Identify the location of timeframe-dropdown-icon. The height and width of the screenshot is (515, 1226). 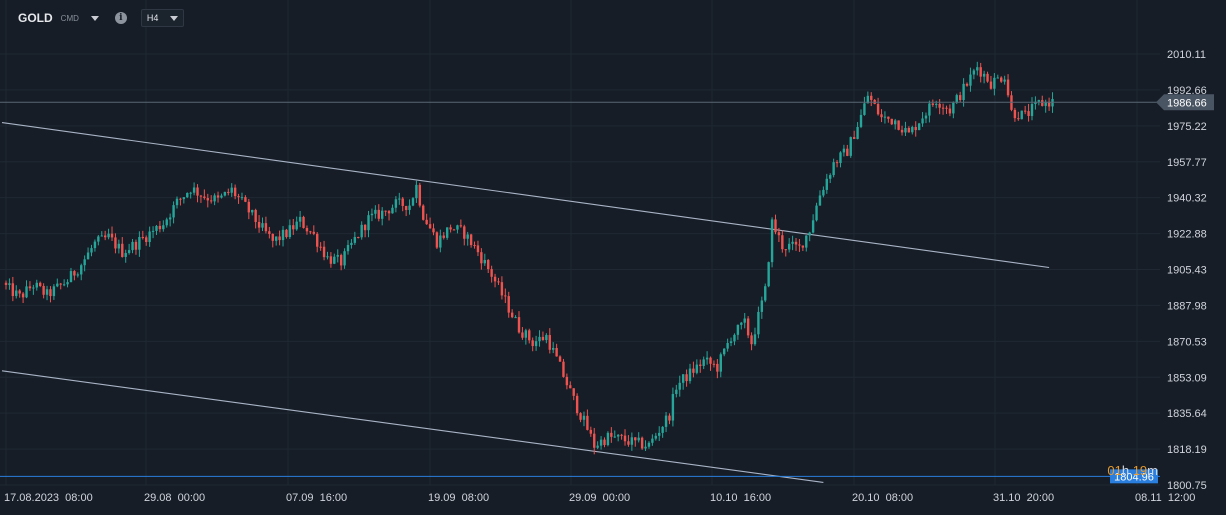
(174, 18).